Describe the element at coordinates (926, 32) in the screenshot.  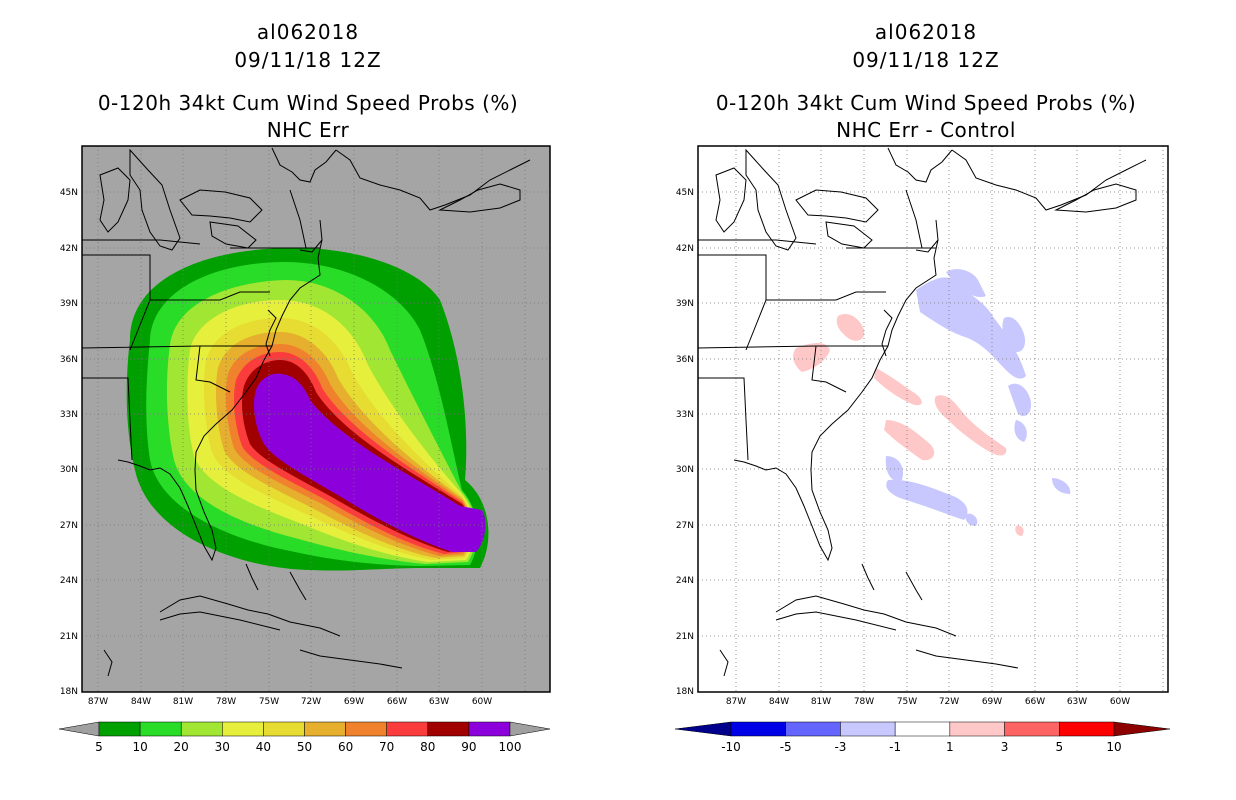
I see `right-storm-id: al062018` at that location.